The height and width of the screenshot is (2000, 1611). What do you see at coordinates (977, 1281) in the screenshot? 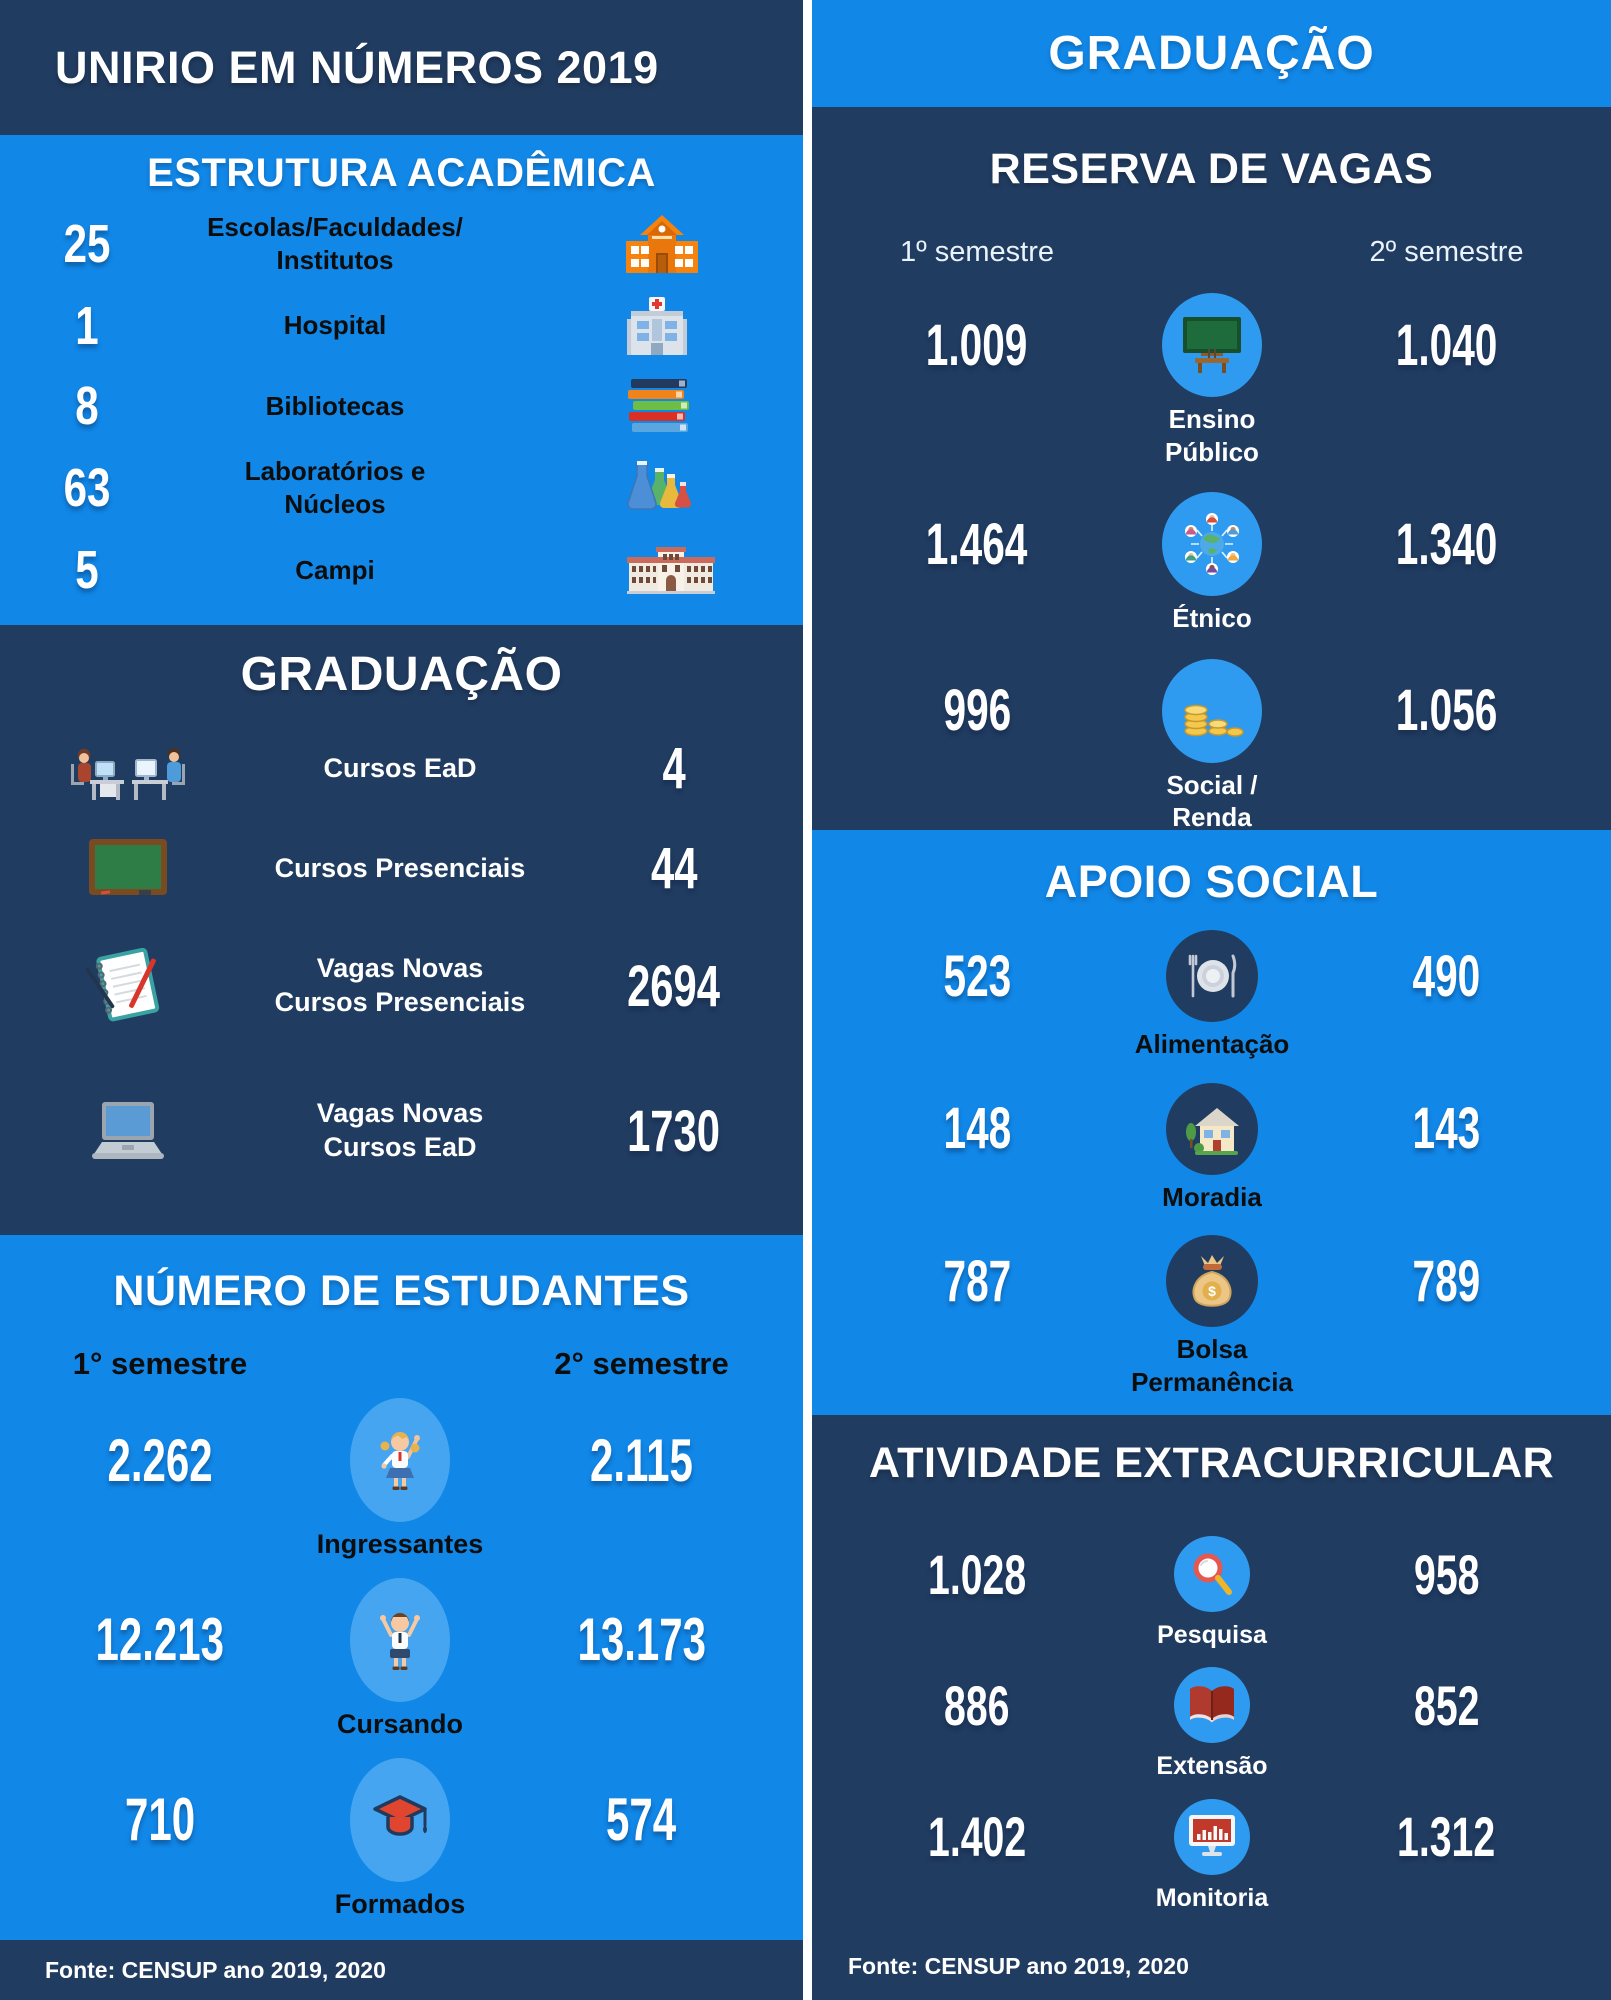
I see `stat-value-sem1: 787` at bounding box center [977, 1281].